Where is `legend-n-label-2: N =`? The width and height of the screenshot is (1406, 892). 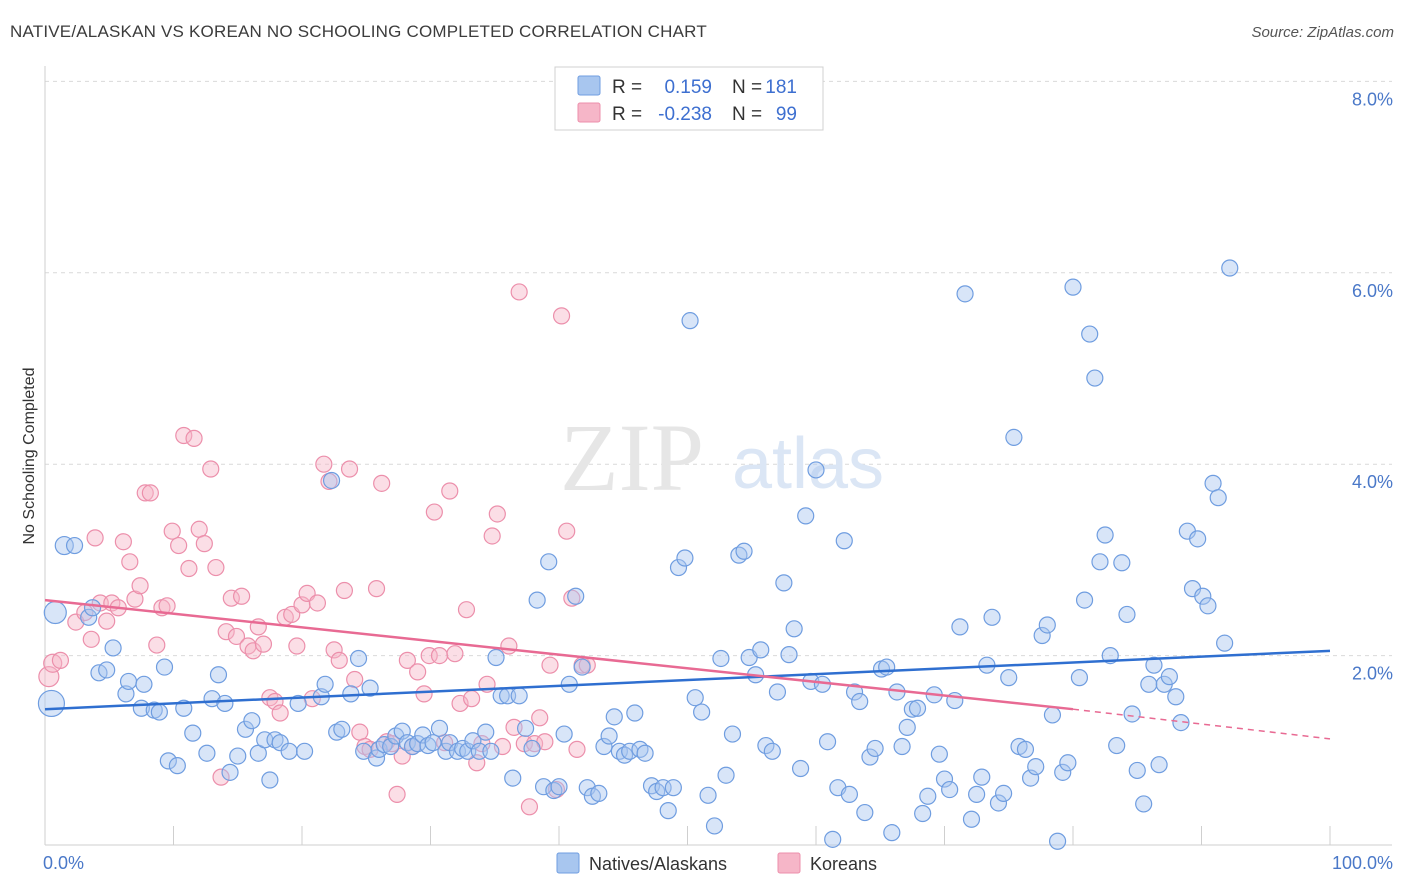
legend-n-label-2: N = is located at coordinates (747, 114).